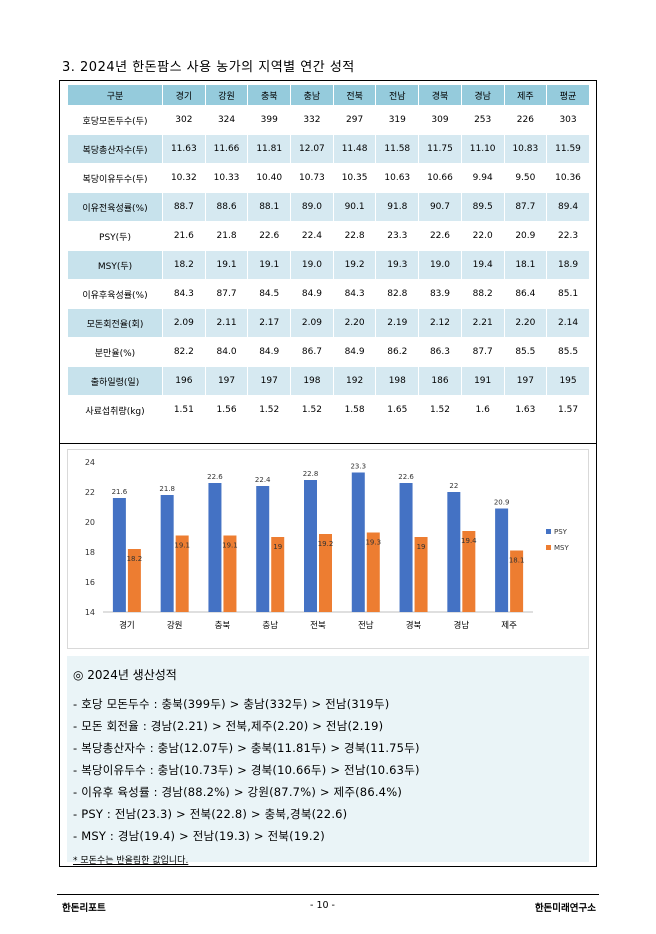  I want to click on legend-label-psy: PSY, so click(561, 532).